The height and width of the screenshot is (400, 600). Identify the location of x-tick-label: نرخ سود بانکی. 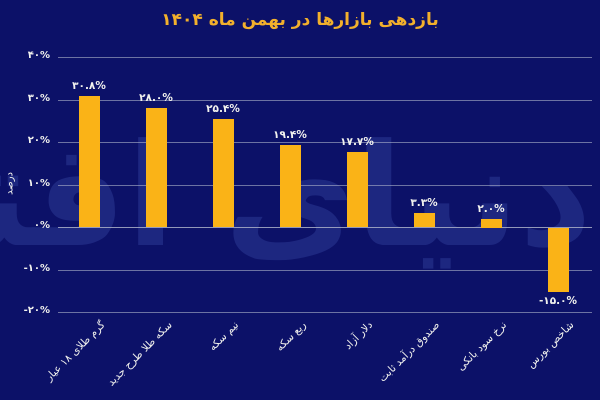
(482, 346).